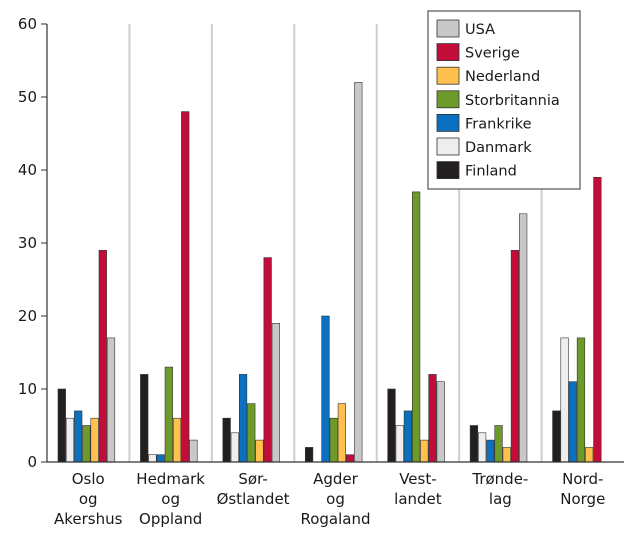  What do you see at coordinates (88, 499) in the screenshot?
I see `x-tick-label: Oslo og Akershus` at bounding box center [88, 499].